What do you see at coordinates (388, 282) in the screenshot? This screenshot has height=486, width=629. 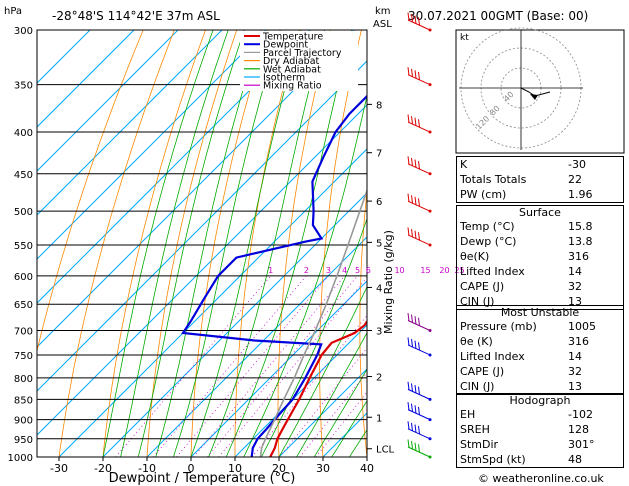 I see `mixing-ratio-axis-label: Mixing Ratio (g/kg)` at bounding box center [388, 282].